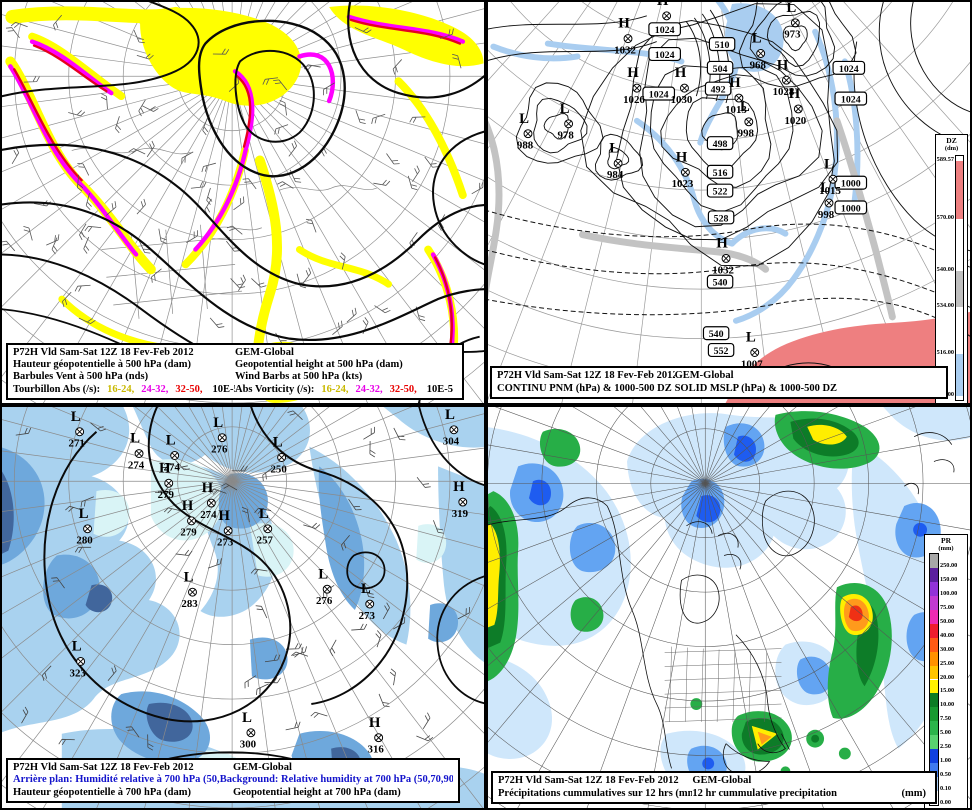 The width and height of the screenshot is (972, 810). I want to click on svg-text: 274, so click(136, 465).